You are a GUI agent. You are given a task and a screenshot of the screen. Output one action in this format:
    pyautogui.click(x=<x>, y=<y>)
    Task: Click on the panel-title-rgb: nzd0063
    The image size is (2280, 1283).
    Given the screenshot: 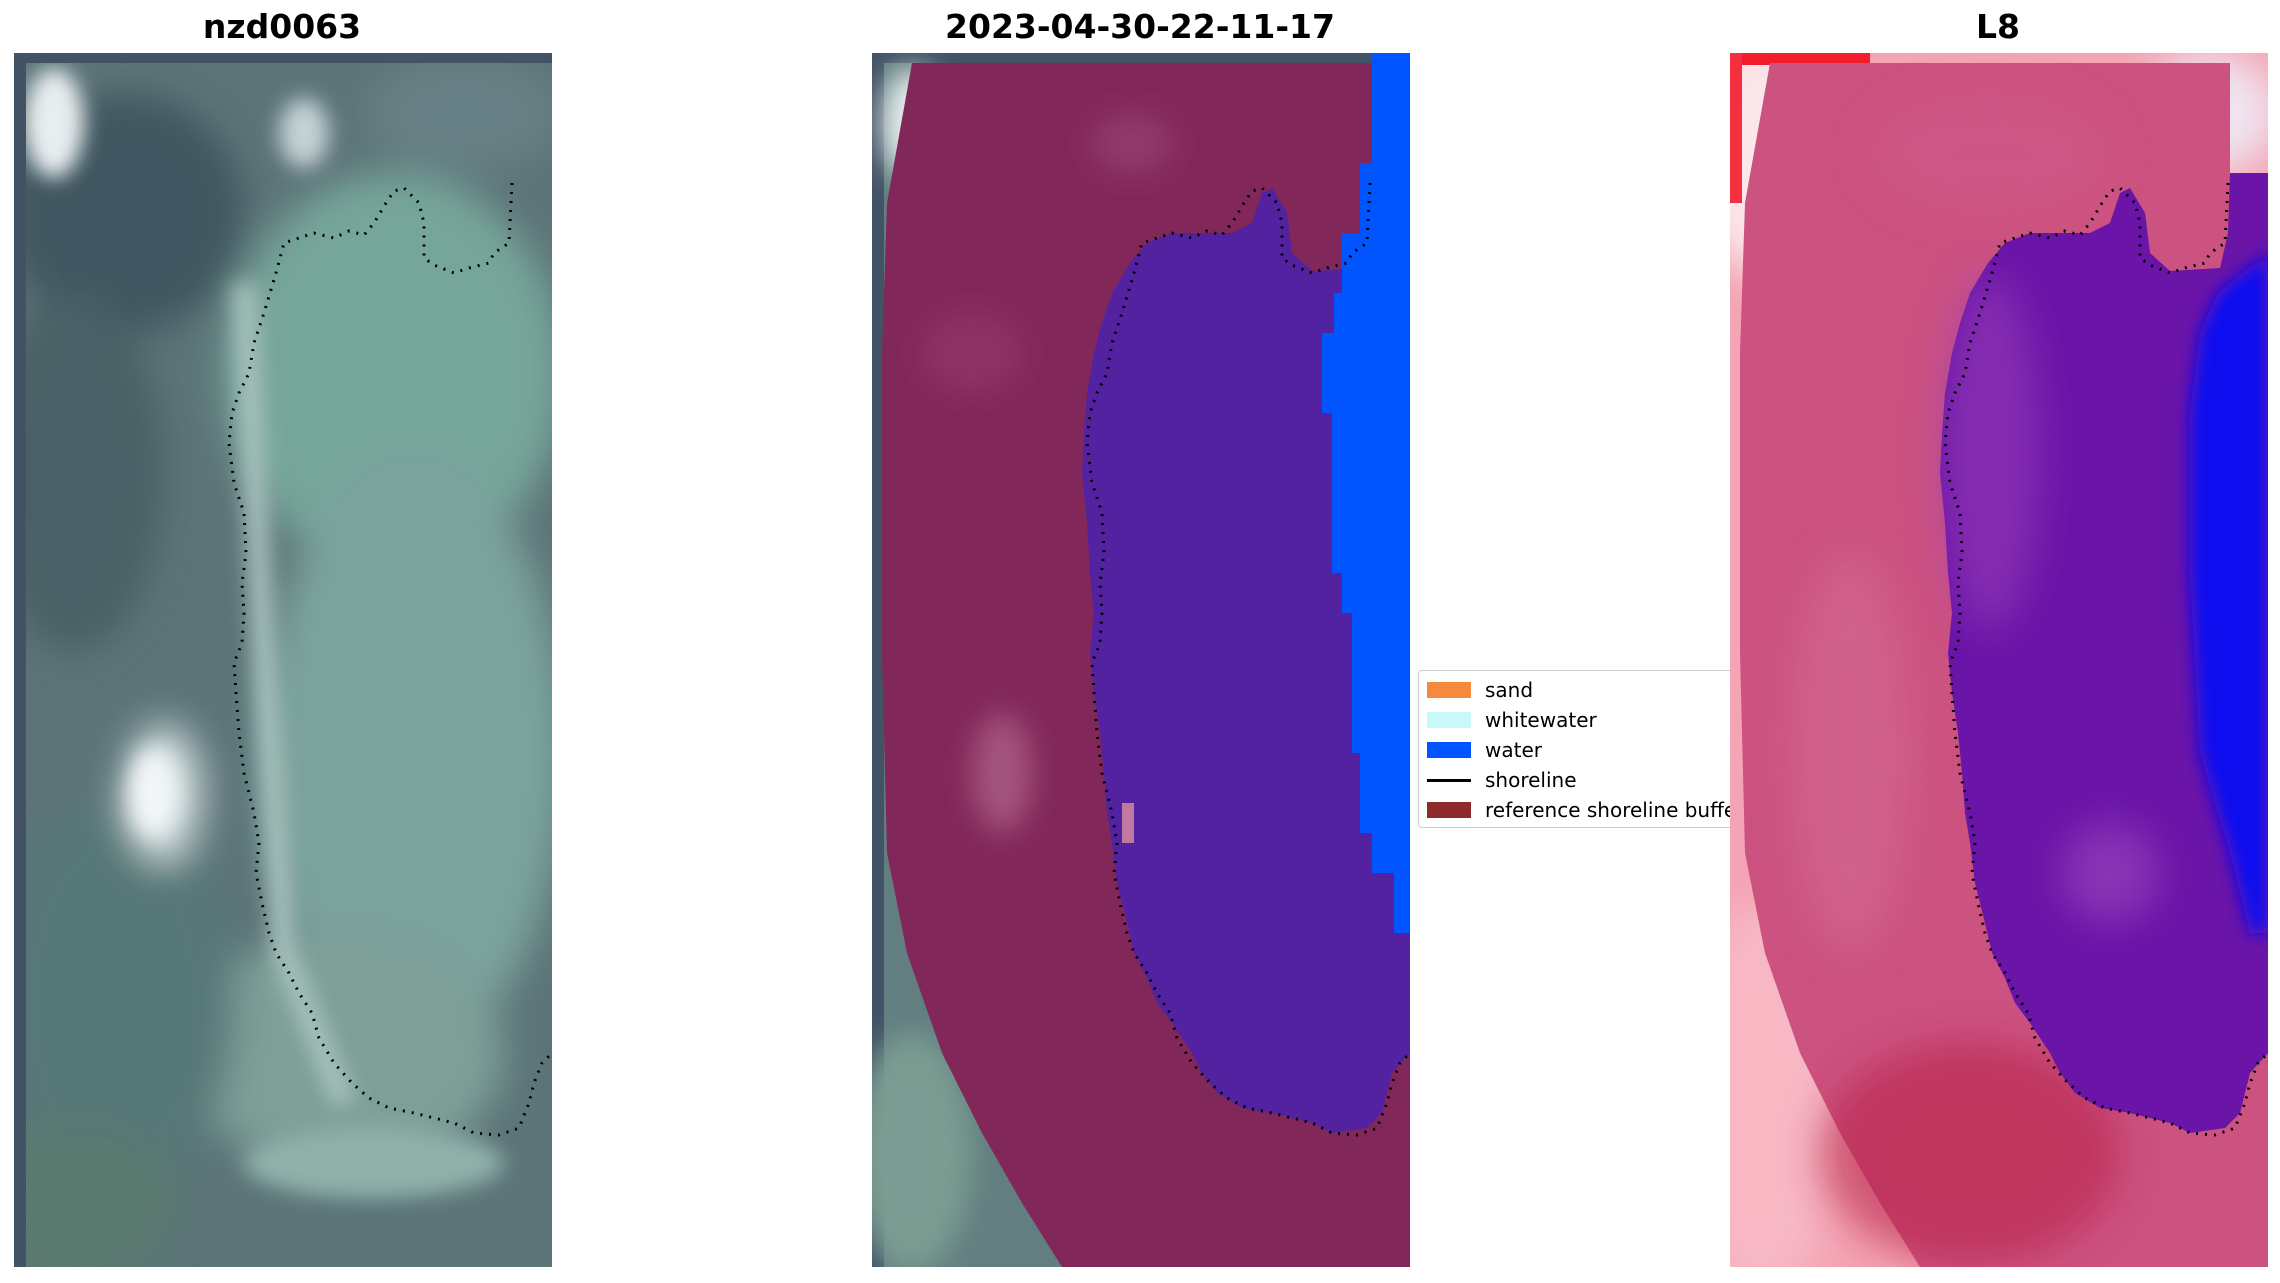 What is the action you would take?
    pyautogui.click(x=282, y=26)
    